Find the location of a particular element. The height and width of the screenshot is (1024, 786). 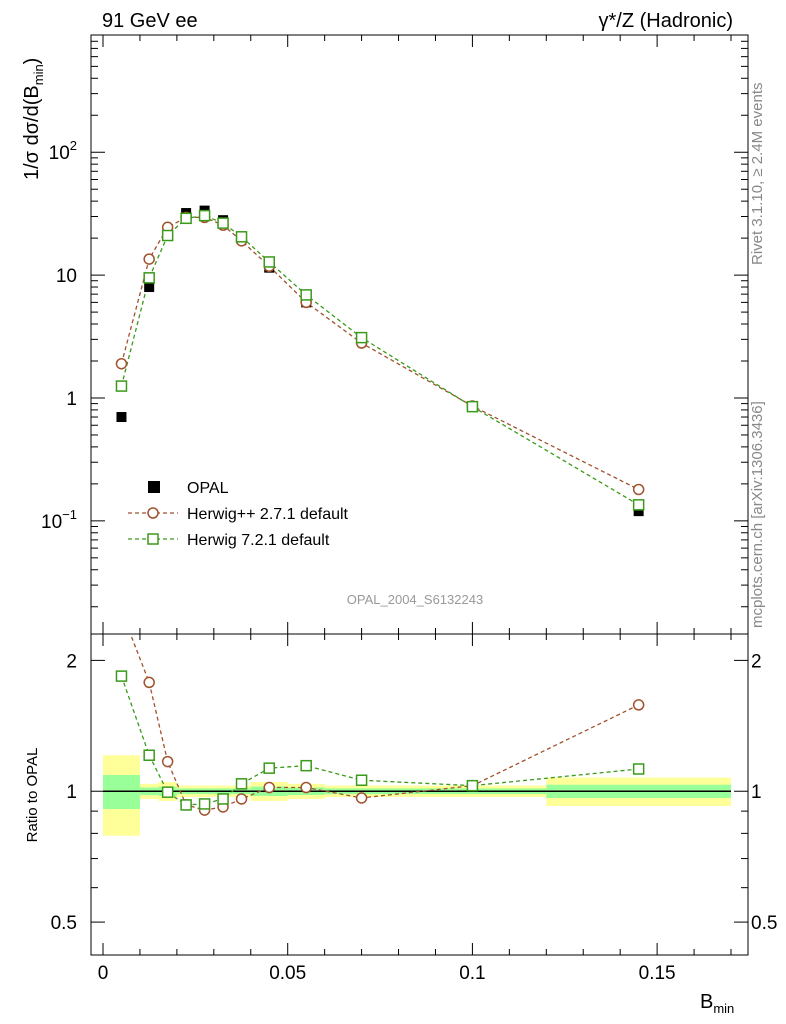

side-label-top: Rivet 3.1.10, ≥ 2.4M events is located at coordinates (757, 174).